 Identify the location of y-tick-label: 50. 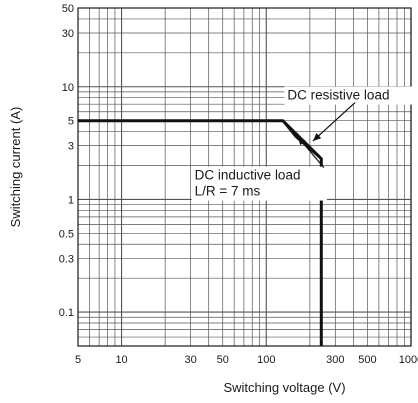
(68, 9).